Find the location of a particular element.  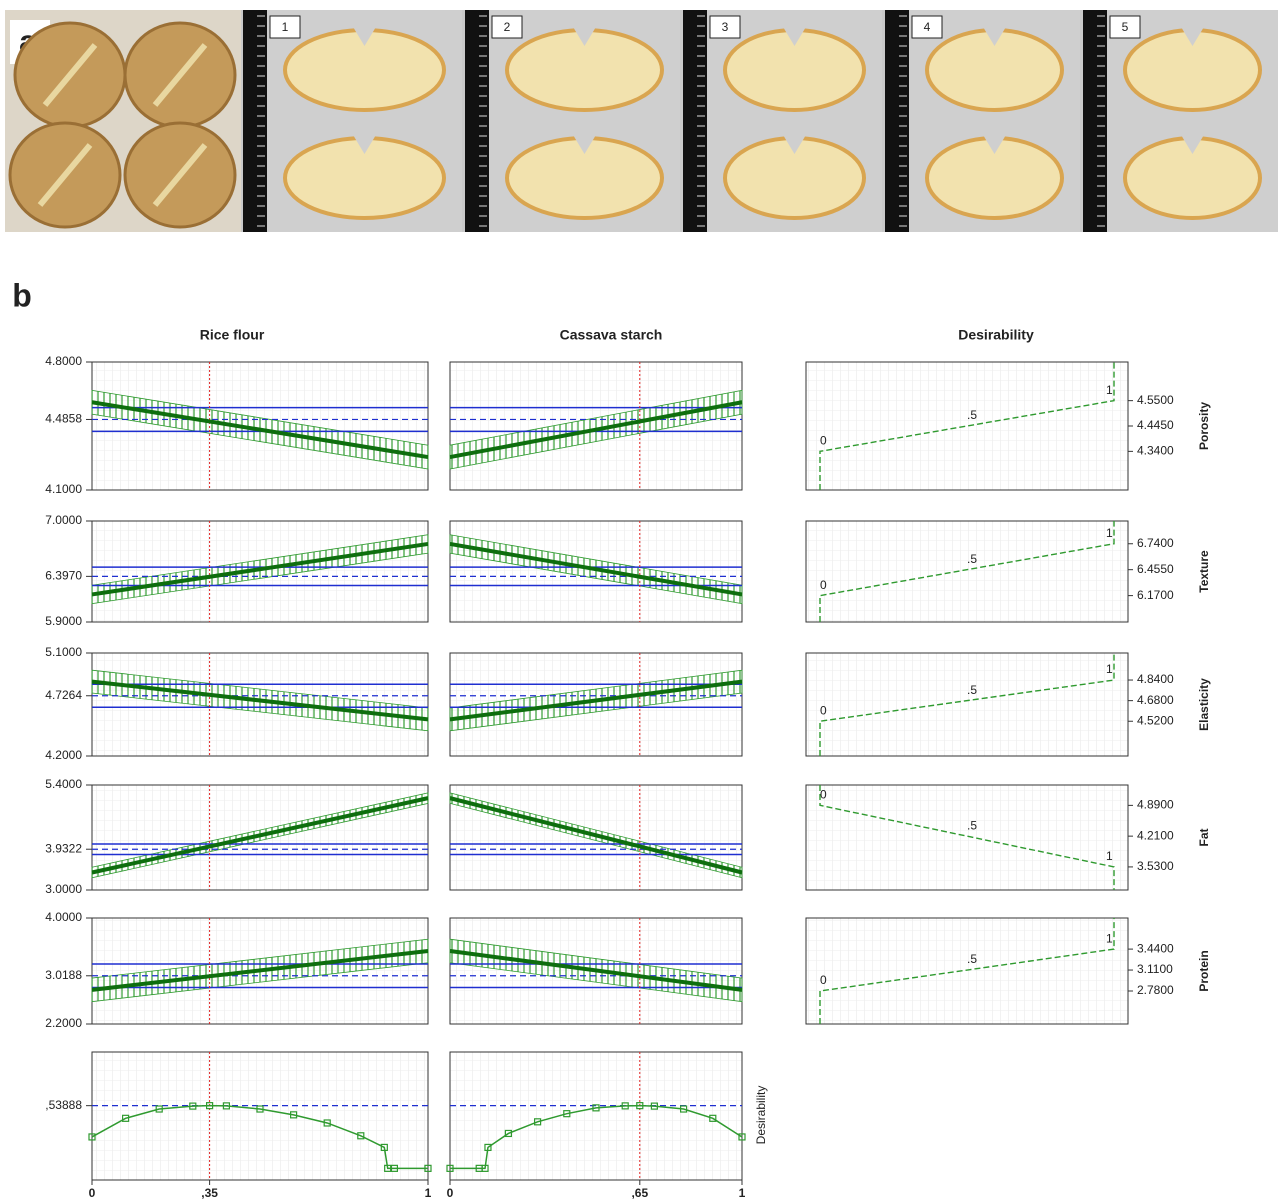

y-tick-label: 3.0188 is located at coordinates (63, 975).